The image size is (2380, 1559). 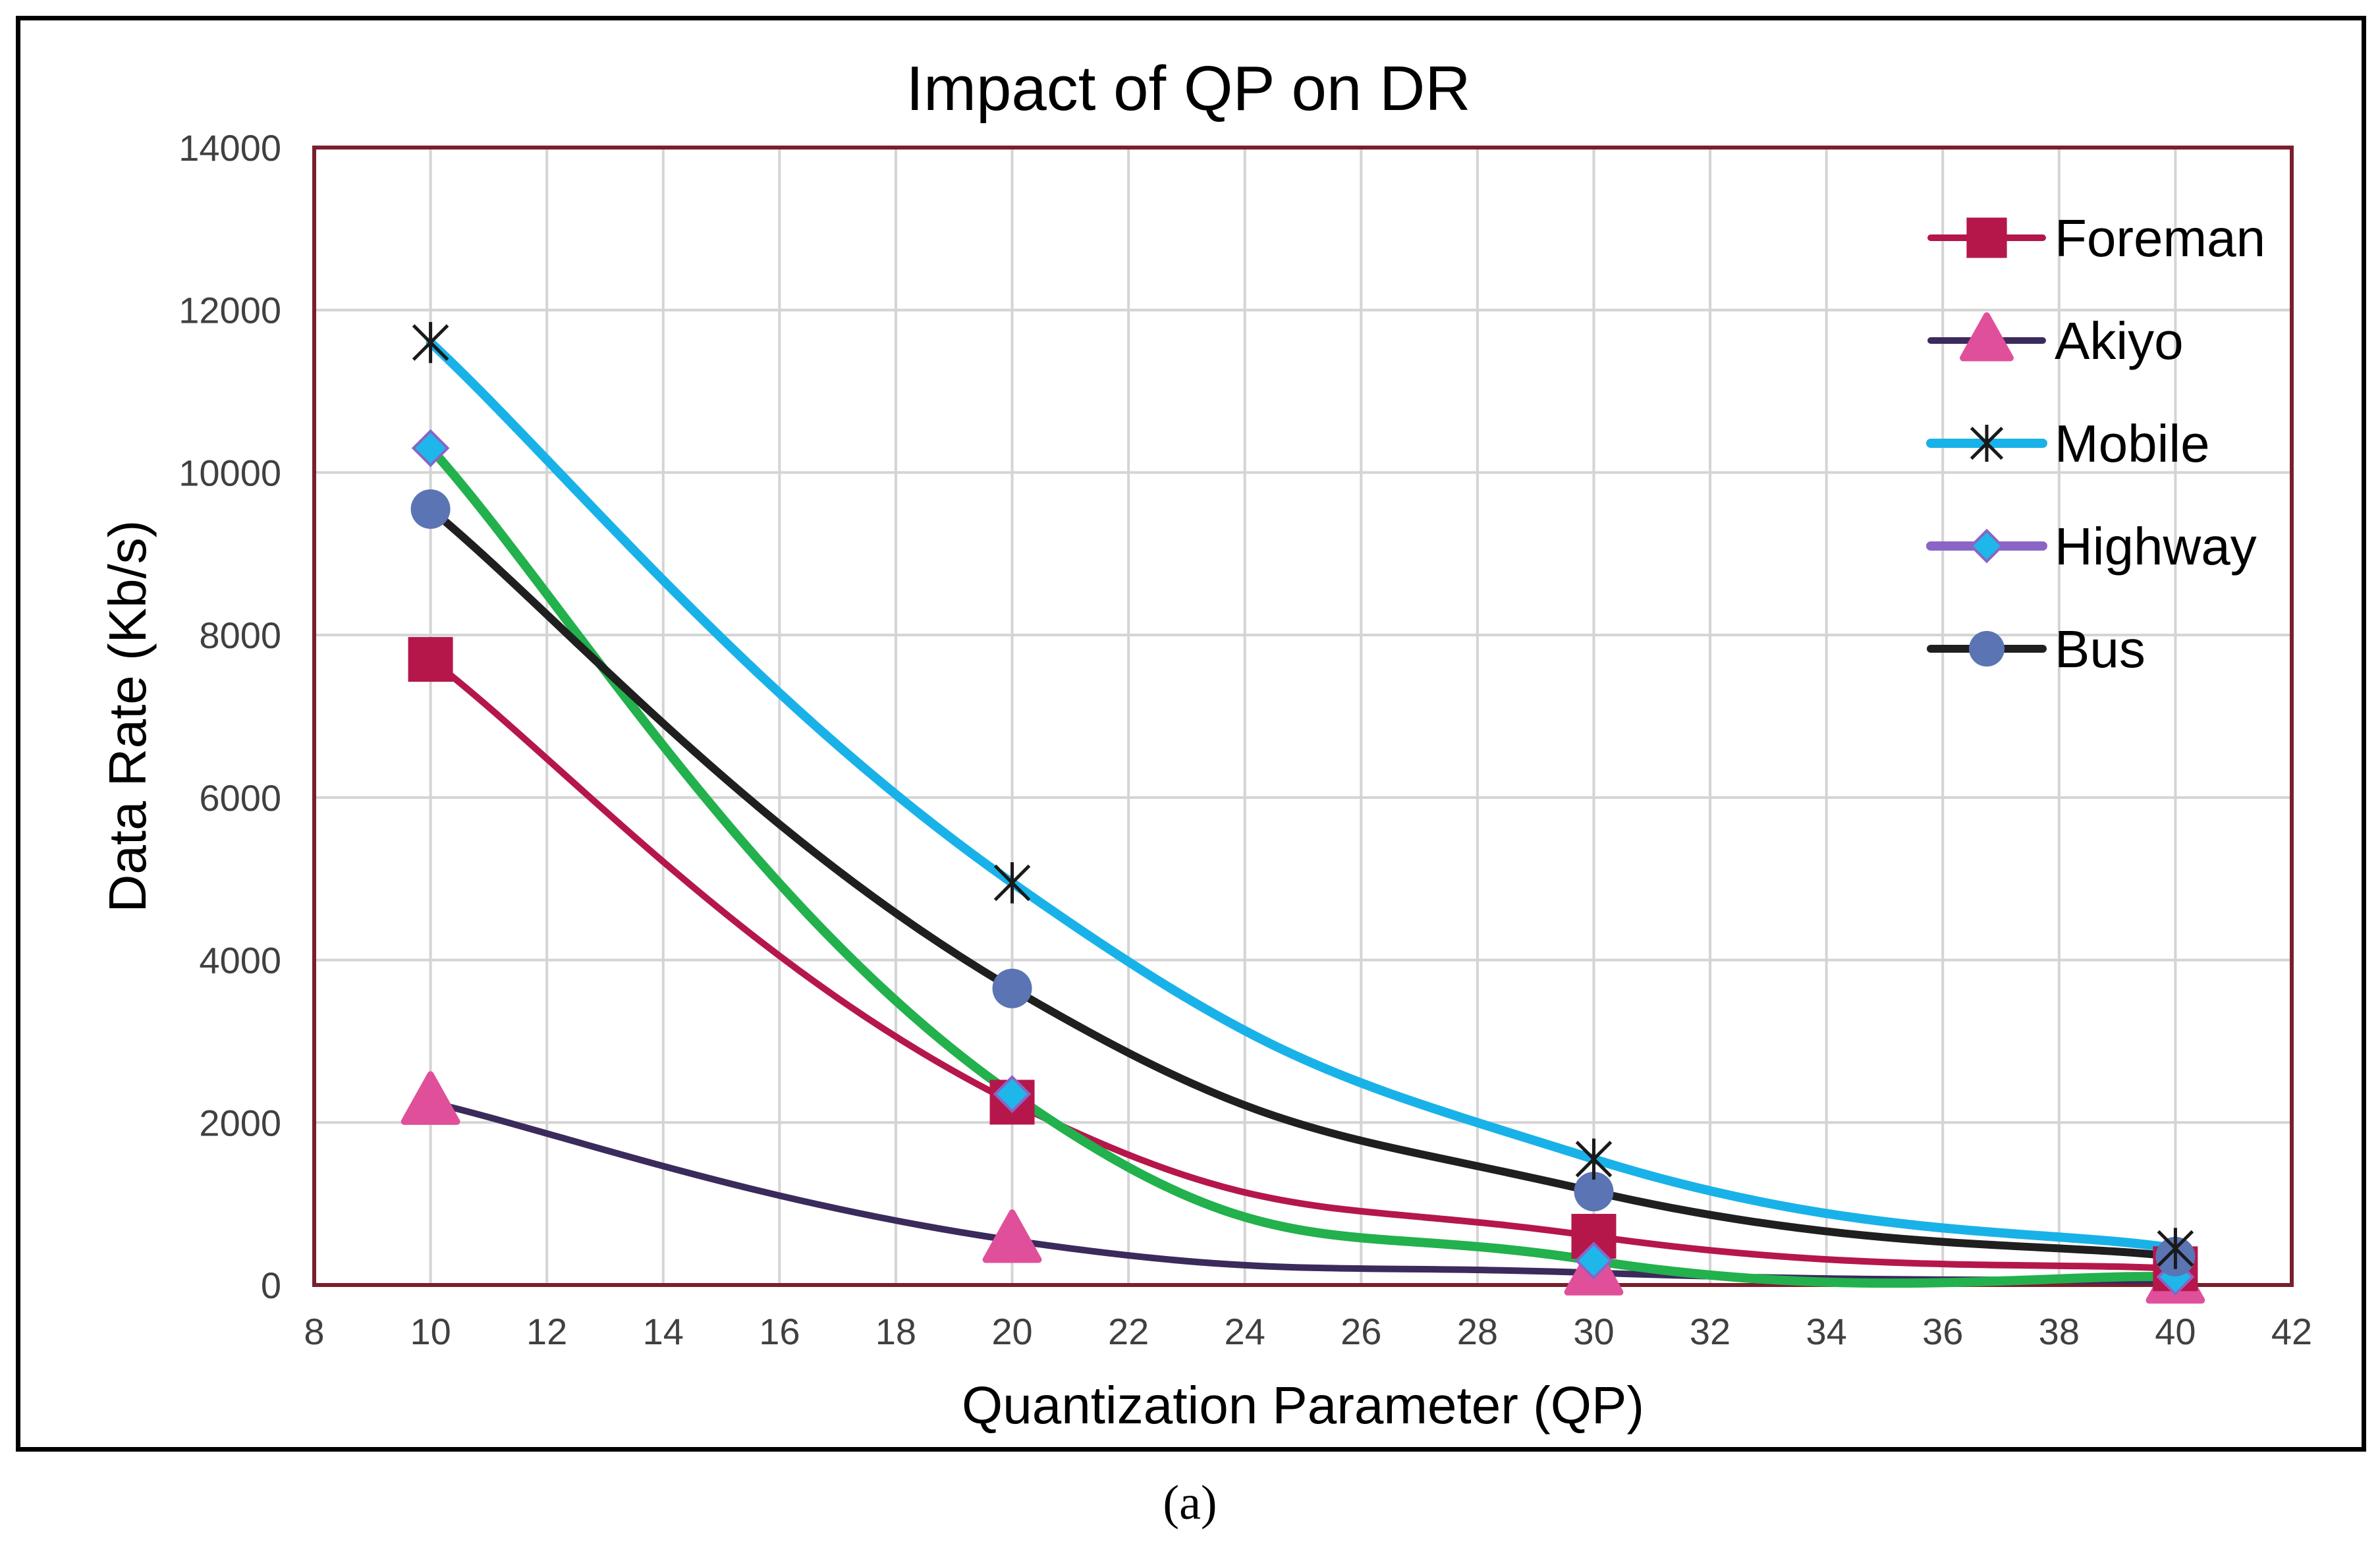 What do you see at coordinates (230, 310) in the screenshot?
I see `y-tick-label: 12000` at bounding box center [230, 310].